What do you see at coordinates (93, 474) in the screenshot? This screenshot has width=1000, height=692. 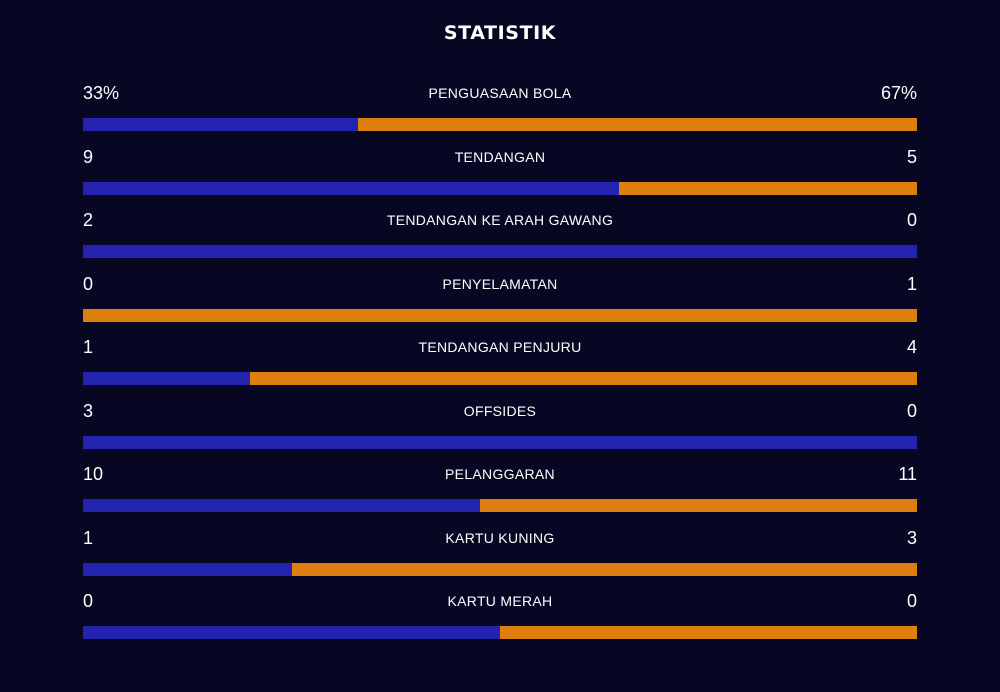 I see `home-value: 10` at bounding box center [93, 474].